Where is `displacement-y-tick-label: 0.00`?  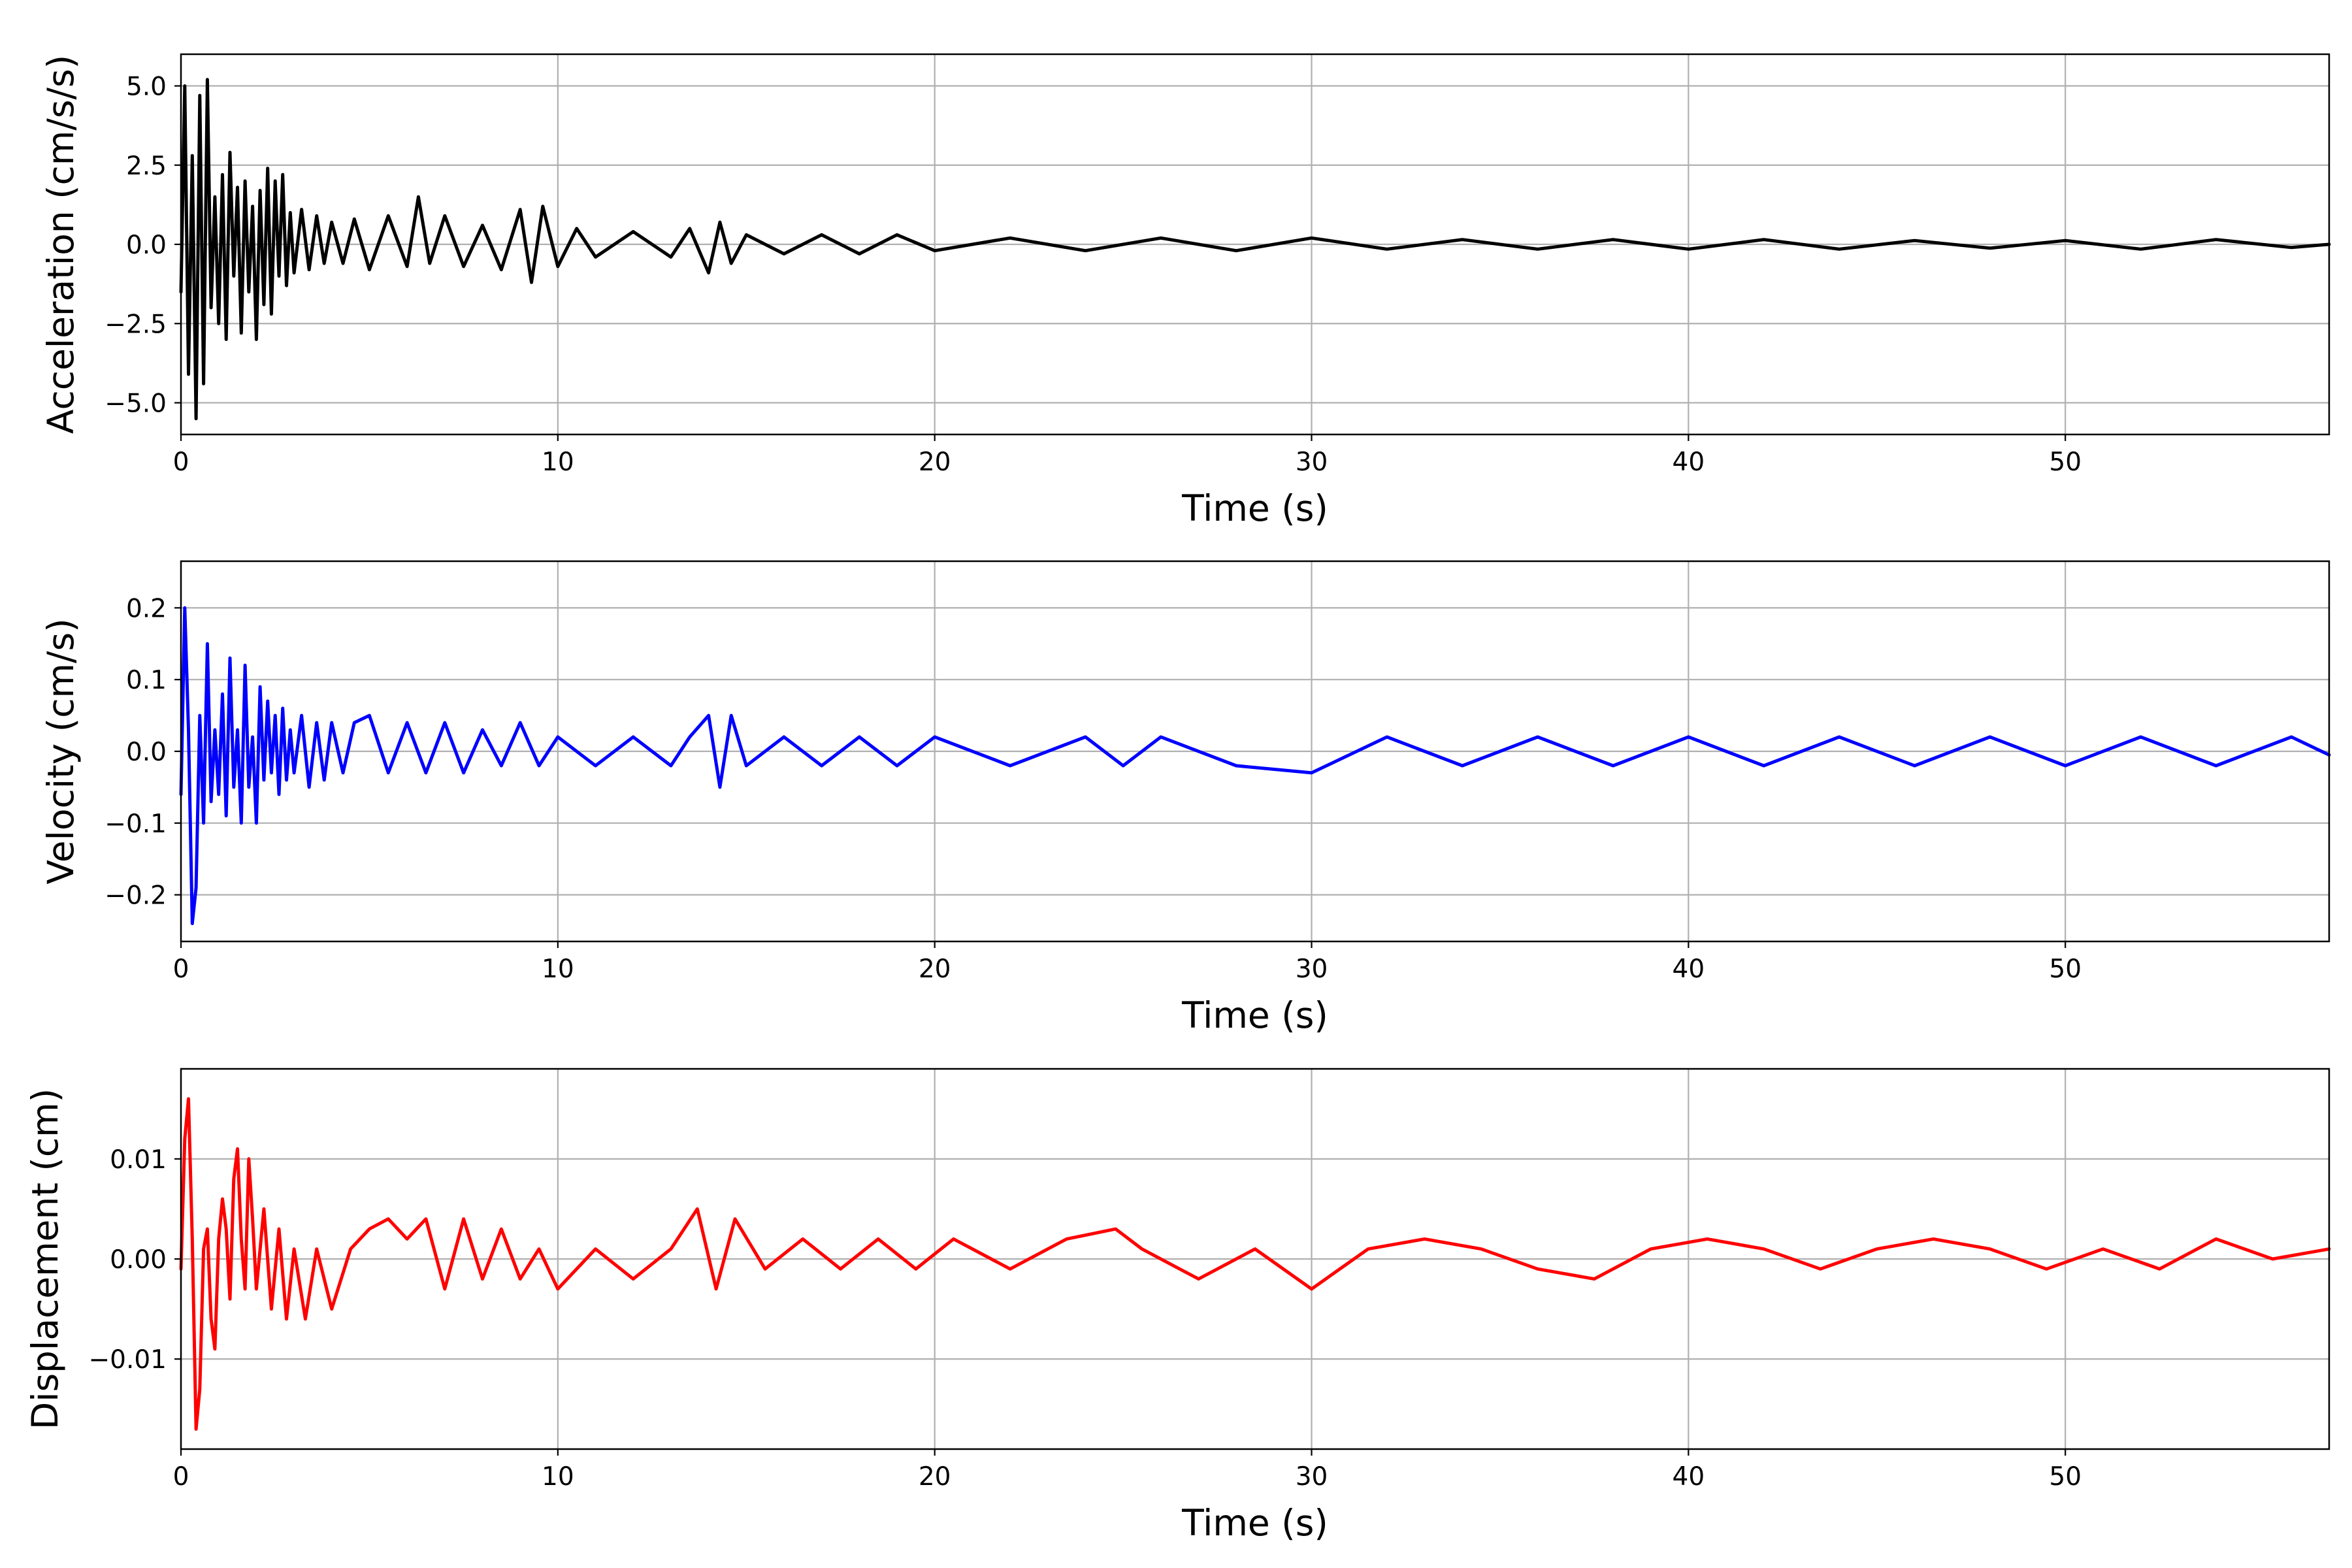
displacement-y-tick-label: 0.00 is located at coordinates (138, 1260).